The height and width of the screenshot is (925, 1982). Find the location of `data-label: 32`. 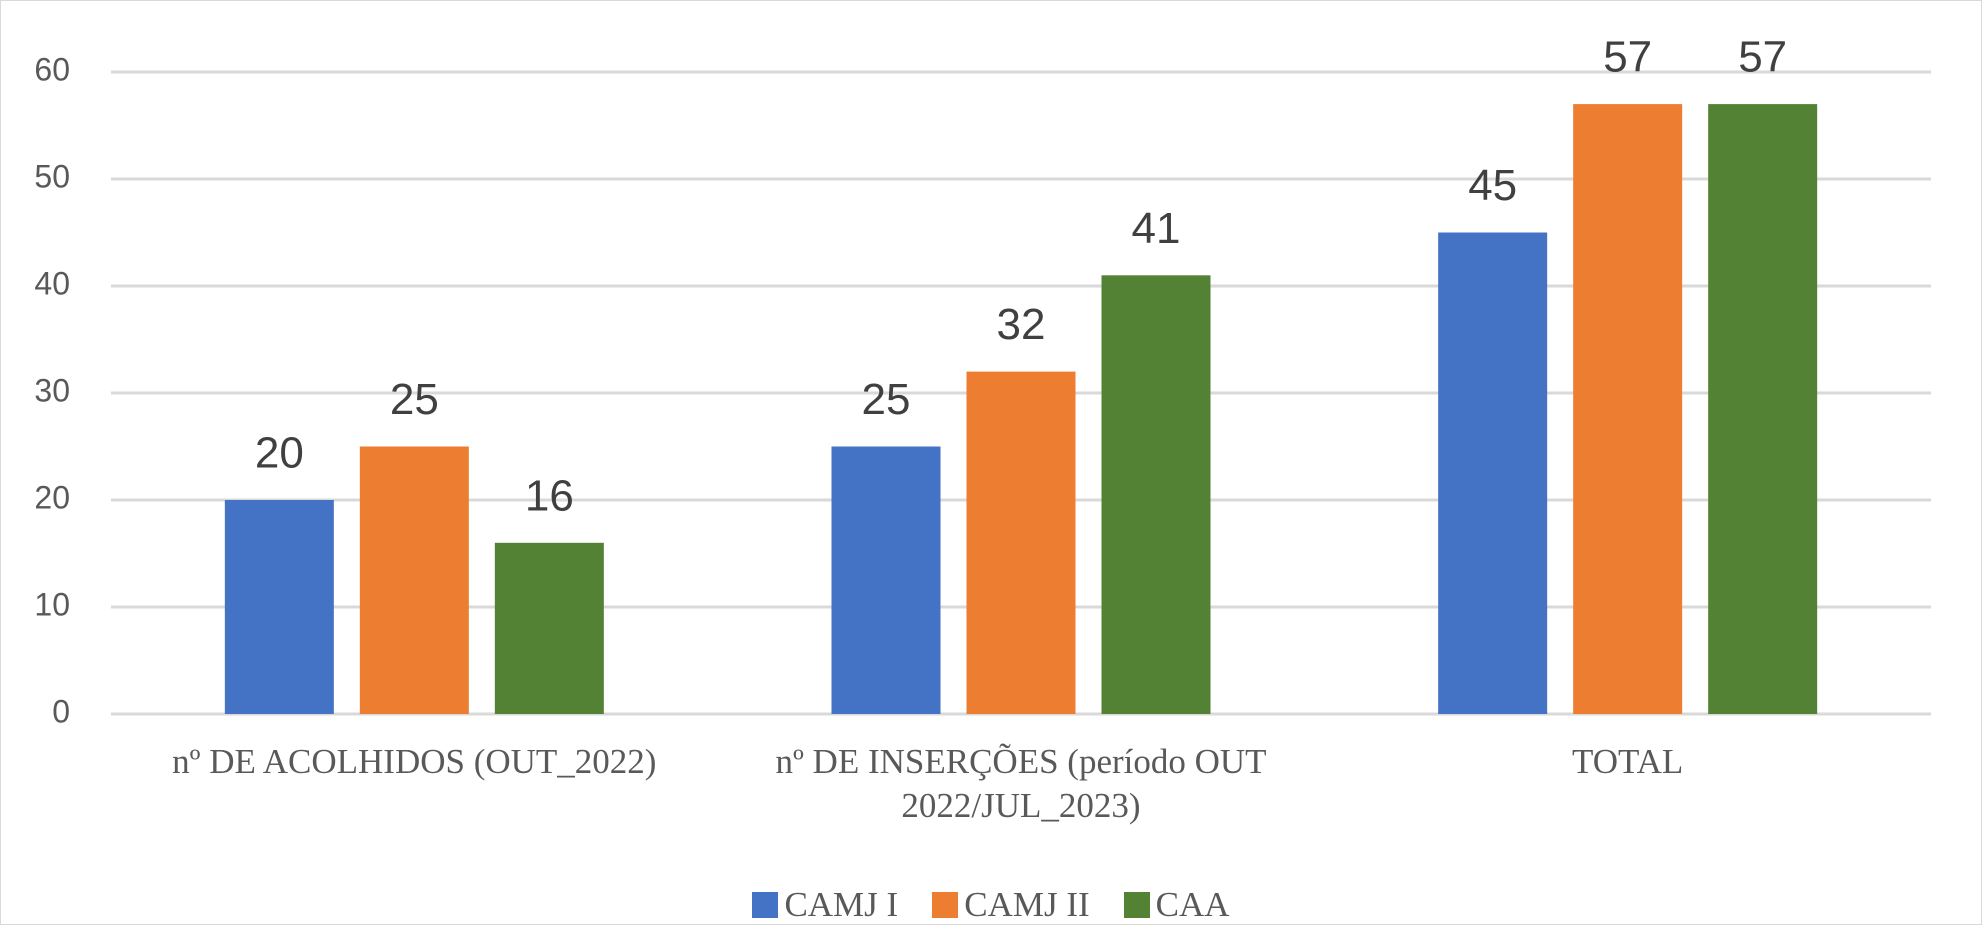

data-label: 32 is located at coordinates (1021, 324).